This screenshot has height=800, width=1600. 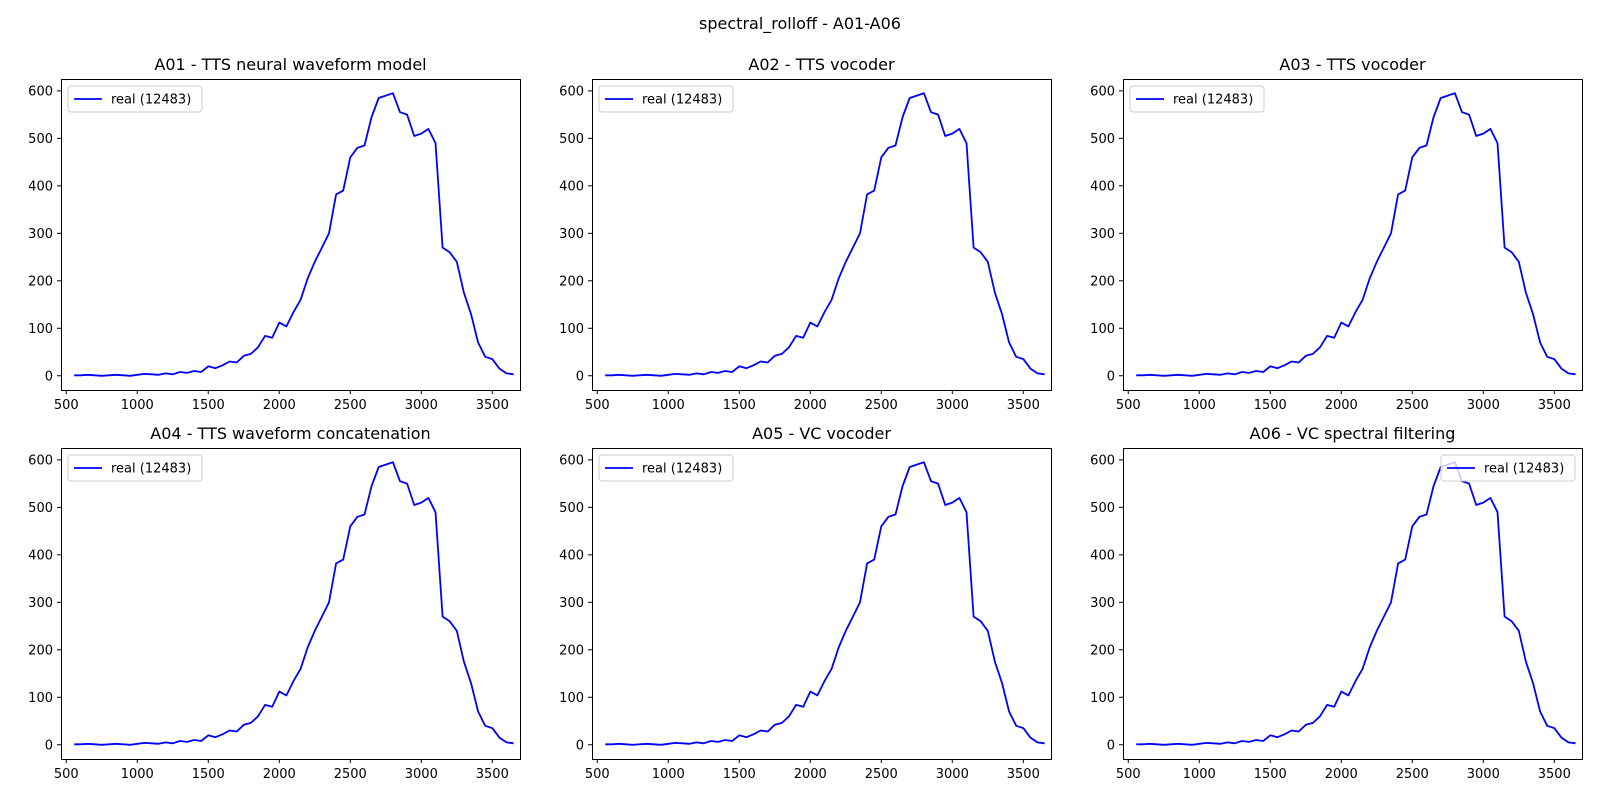 What do you see at coordinates (1353, 433) in the screenshot?
I see `subplot-title: A06 - VC spectral filtering` at bounding box center [1353, 433].